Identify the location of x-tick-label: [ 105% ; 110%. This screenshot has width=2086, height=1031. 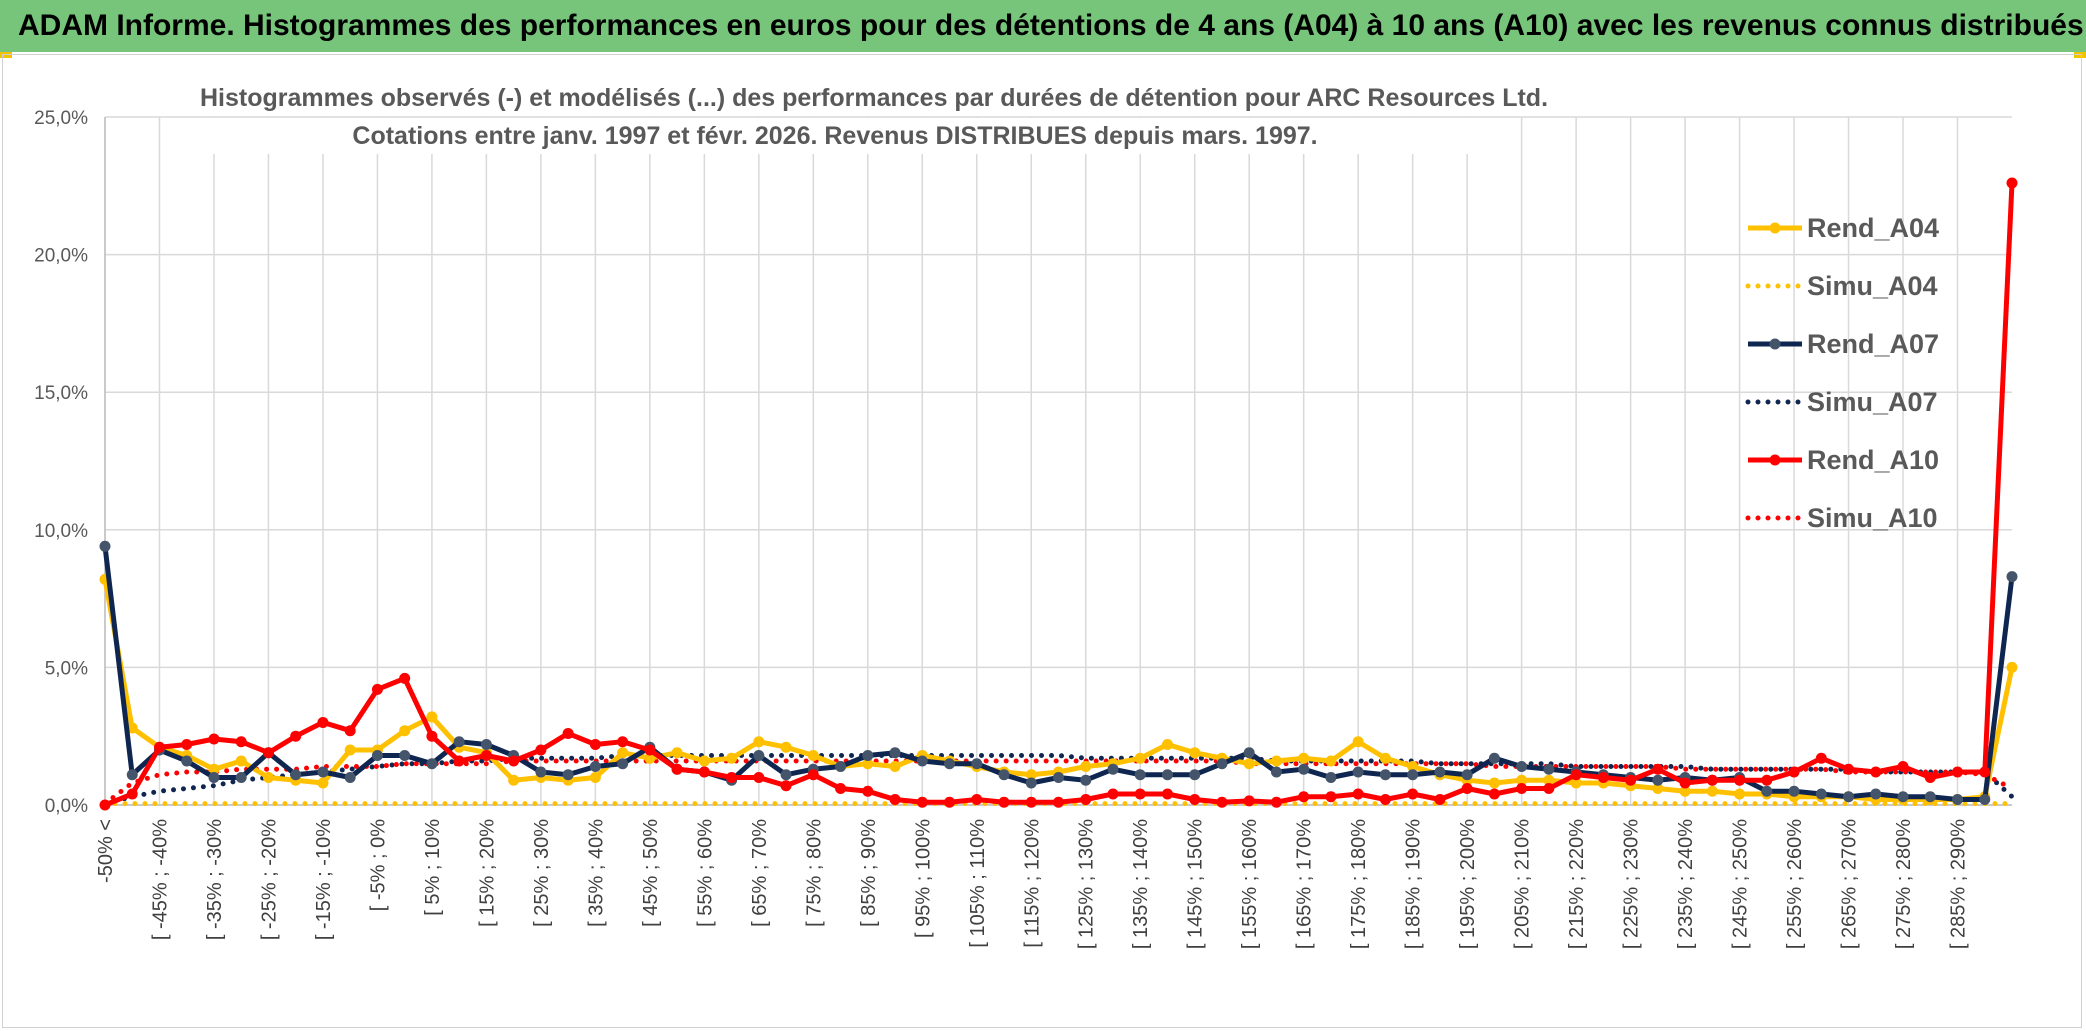
(978, 883).